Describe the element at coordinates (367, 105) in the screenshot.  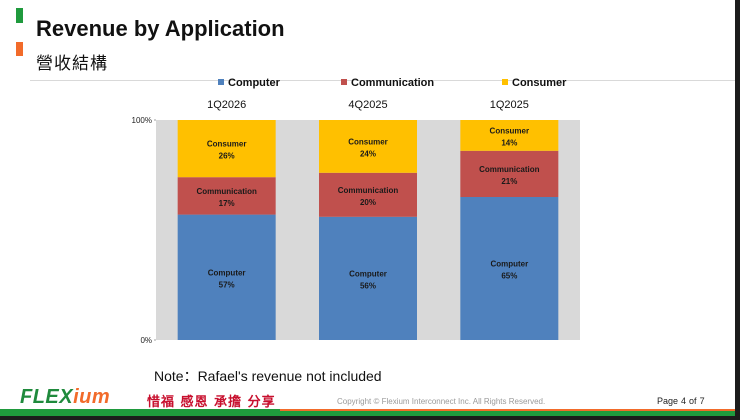
I see `category-label-4q2025: 4Q2025` at that location.